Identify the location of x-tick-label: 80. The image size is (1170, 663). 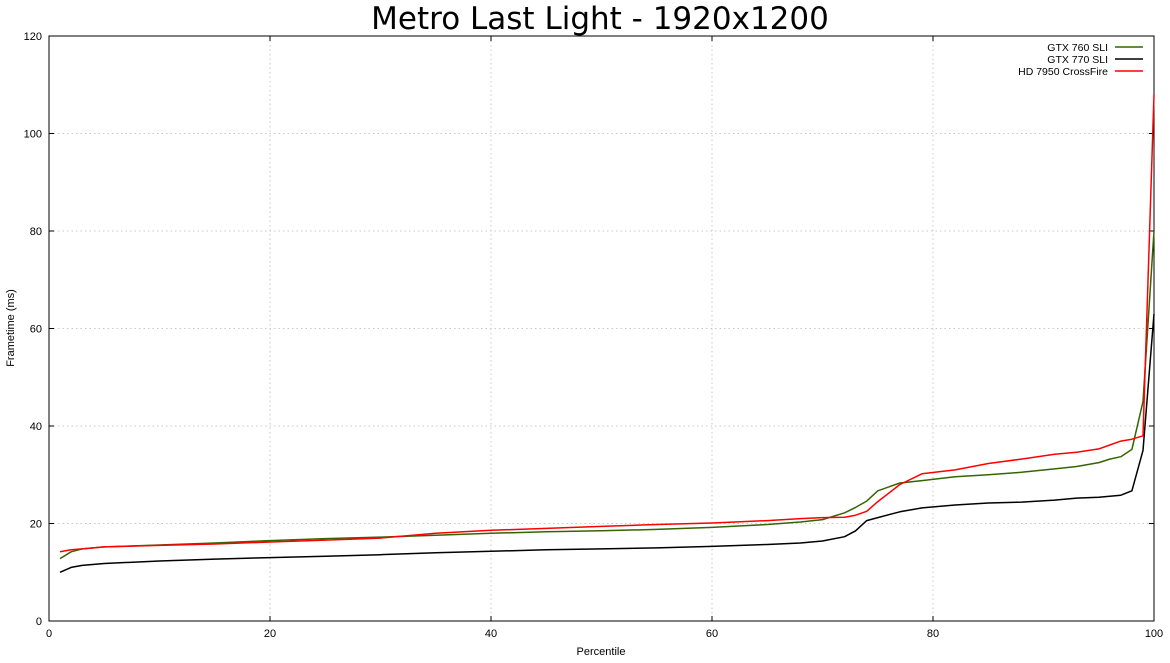
(933, 634).